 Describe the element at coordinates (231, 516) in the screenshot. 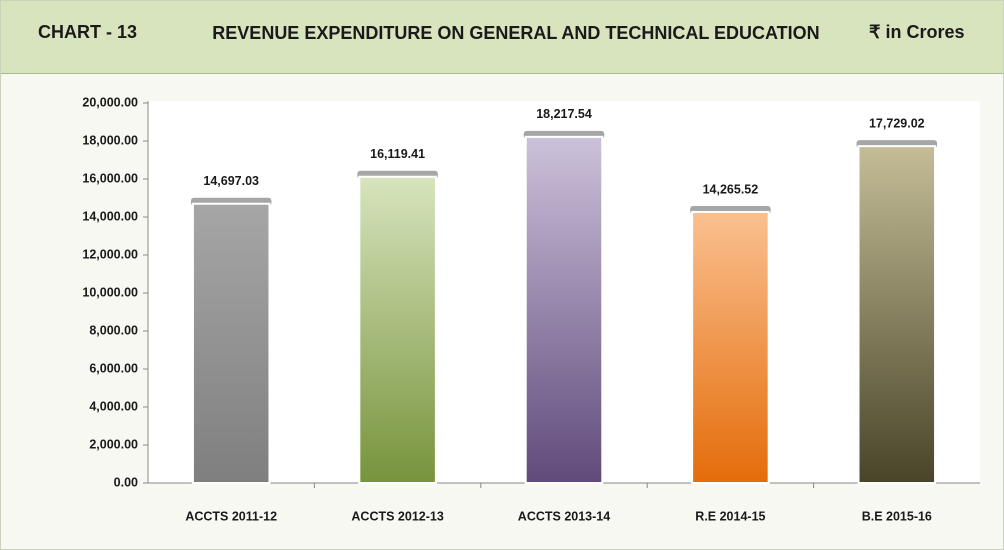

I see `x-tick-label: ACCTS 2011-12` at that location.